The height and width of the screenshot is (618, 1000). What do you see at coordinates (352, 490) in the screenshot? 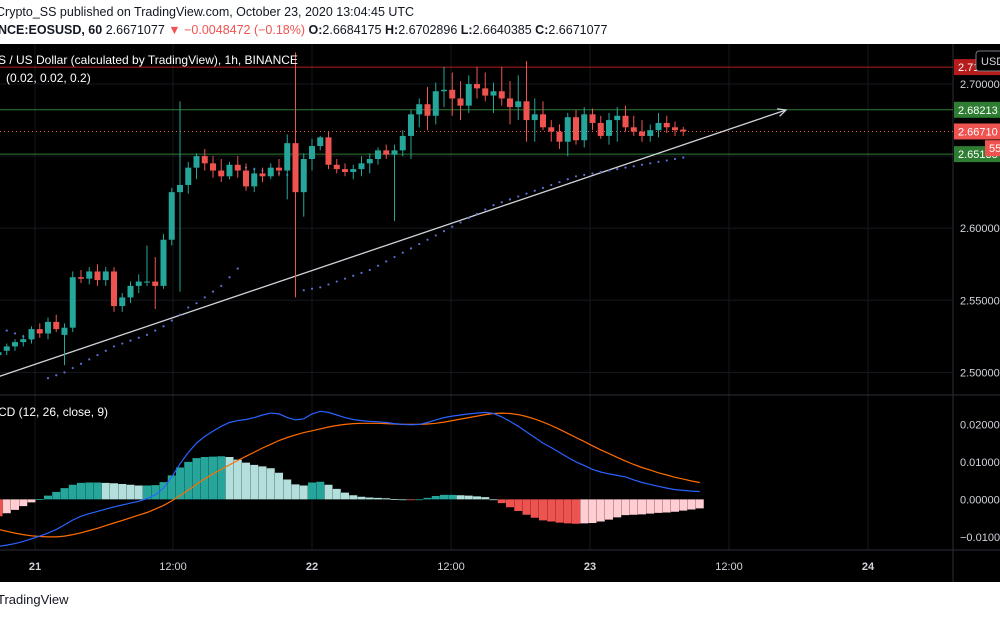
I see `macd-histogram` at bounding box center [352, 490].